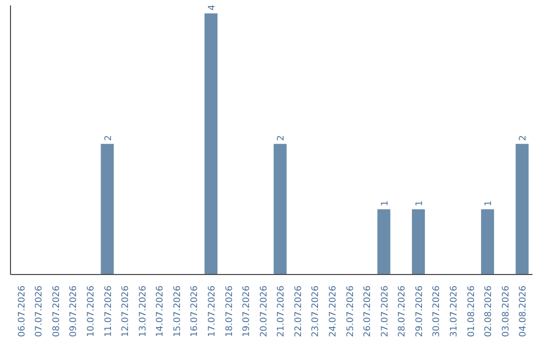 Image resolution: width=540 pixels, height=340 pixels. Describe the element at coordinates (91, 311) in the screenshot. I see `x-tick-label: 10.07.2026` at that location.